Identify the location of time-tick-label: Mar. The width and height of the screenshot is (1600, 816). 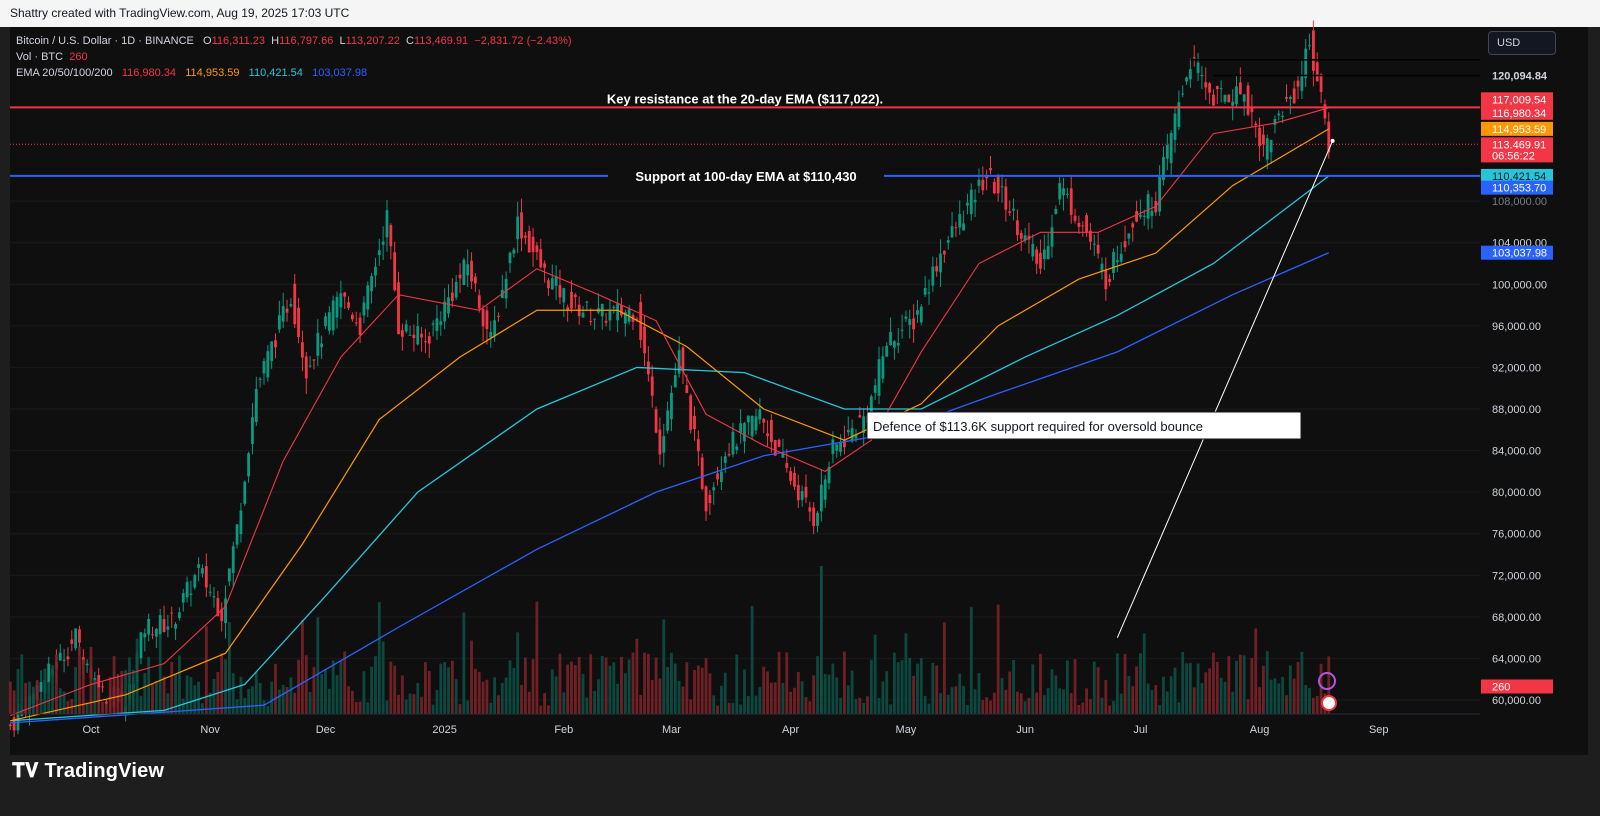
(671, 730).